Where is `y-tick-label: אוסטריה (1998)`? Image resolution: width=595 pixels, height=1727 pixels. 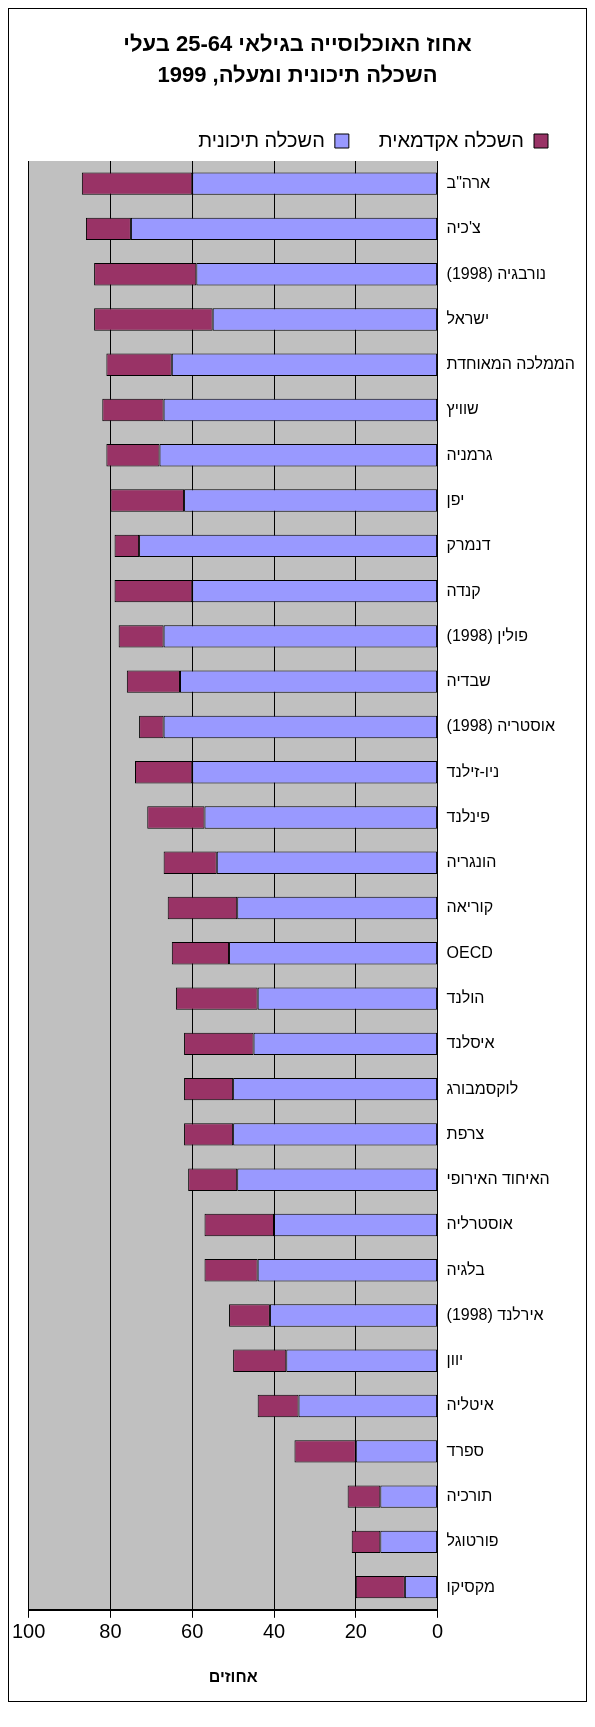
y-tick-label: אוסטריה (1998) is located at coordinates (500, 725).